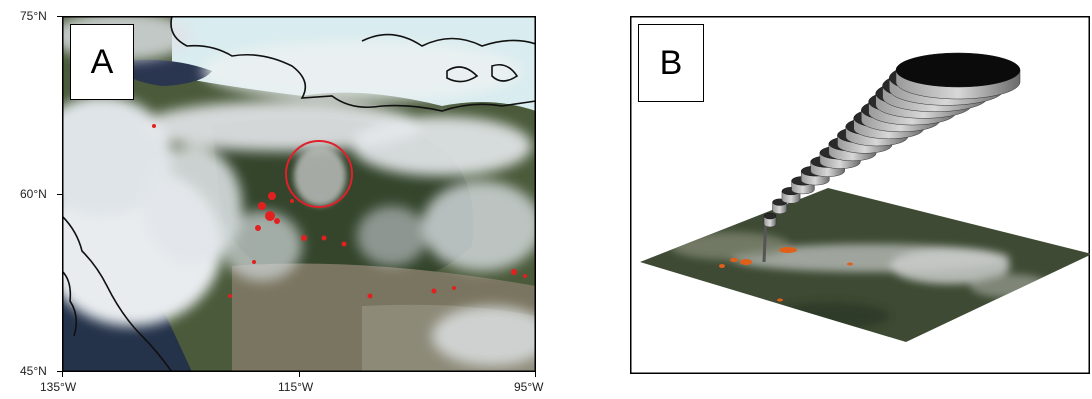 The image size is (1092, 399). Describe the element at coordinates (102, 62) in the screenshot. I see `panel-letter-a: A` at that location.